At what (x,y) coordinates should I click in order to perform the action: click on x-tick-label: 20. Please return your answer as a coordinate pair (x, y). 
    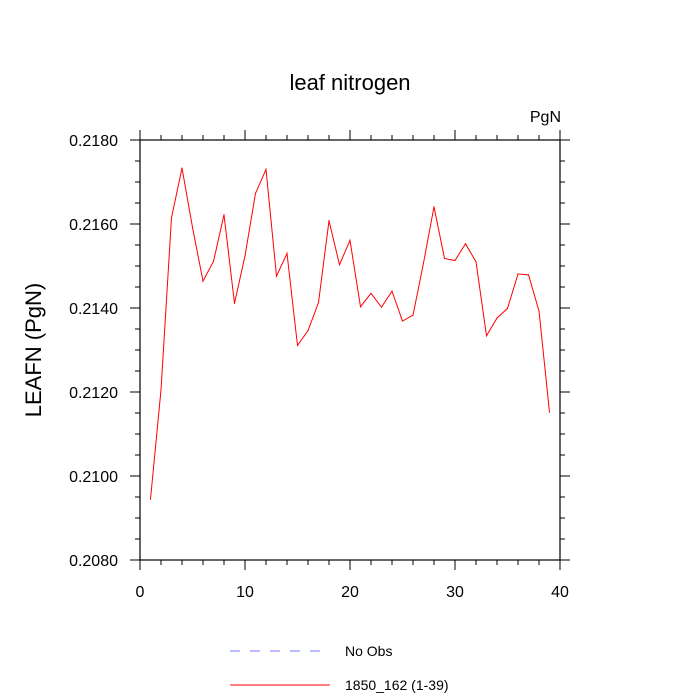
    Looking at the image, I should click on (350, 592).